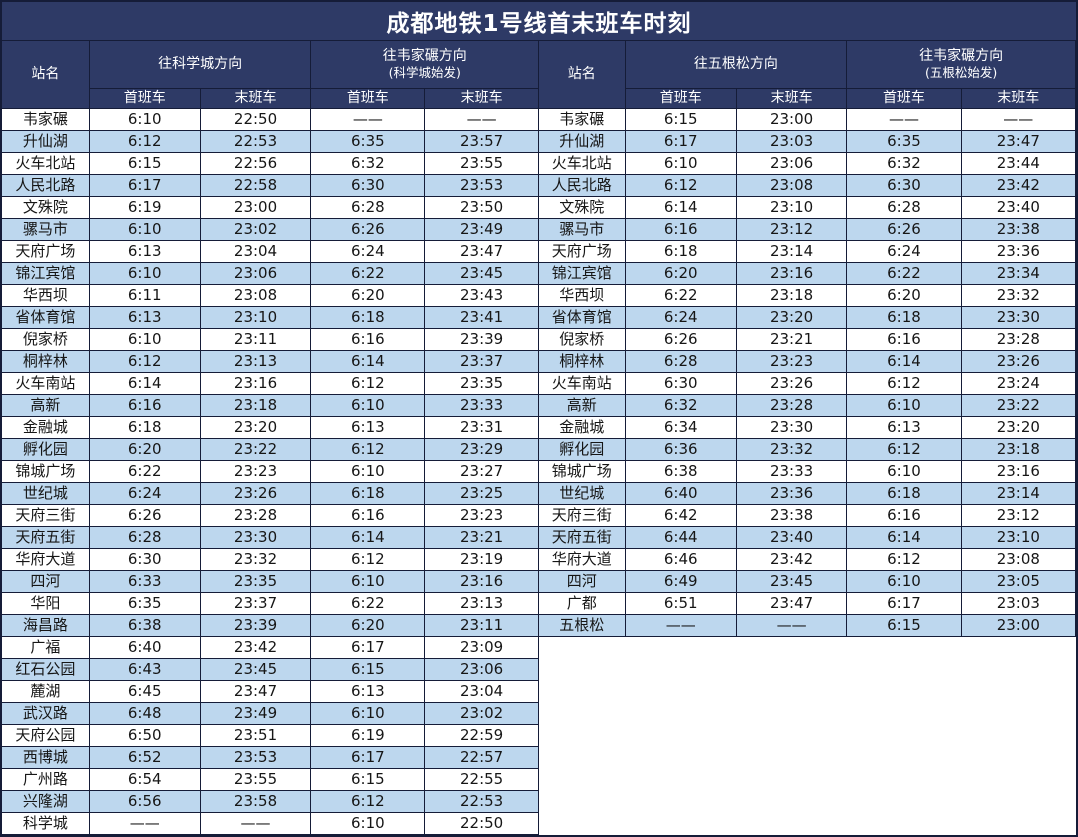 This screenshot has width=1078, height=837. What do you see at coordinates (582, 604) in the screenshot?
I see `station-cell: 广都` at bounding box center [582, 604].